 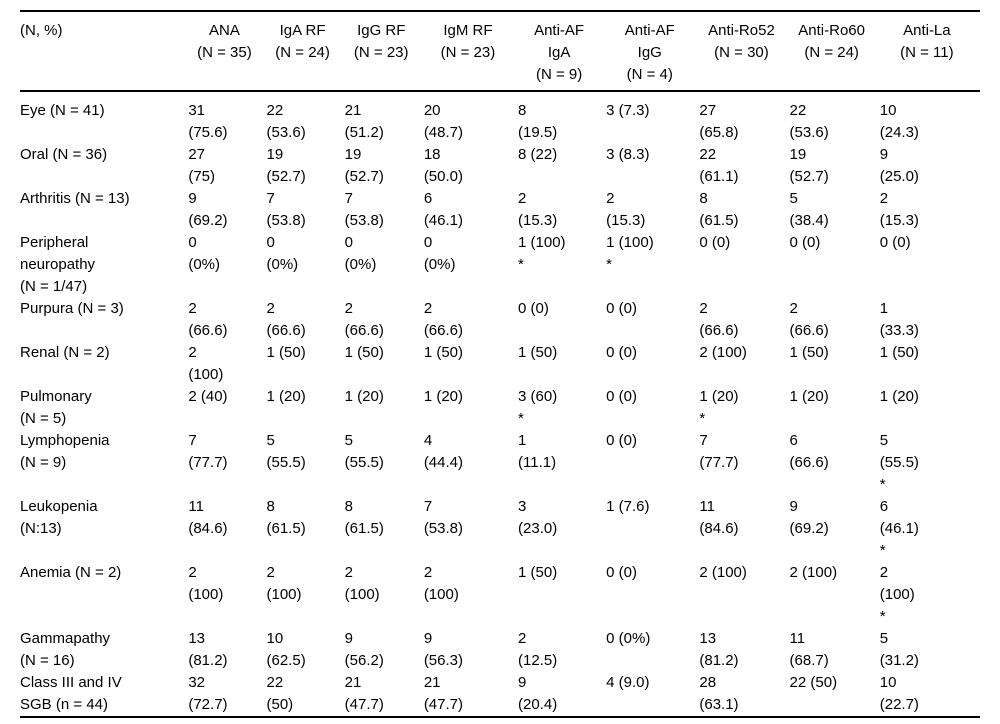 What do you see at coordinates (899, 165) in the screenshot?
I see `table-cell: 9 (25.0)` at bounding box center [899, 165].